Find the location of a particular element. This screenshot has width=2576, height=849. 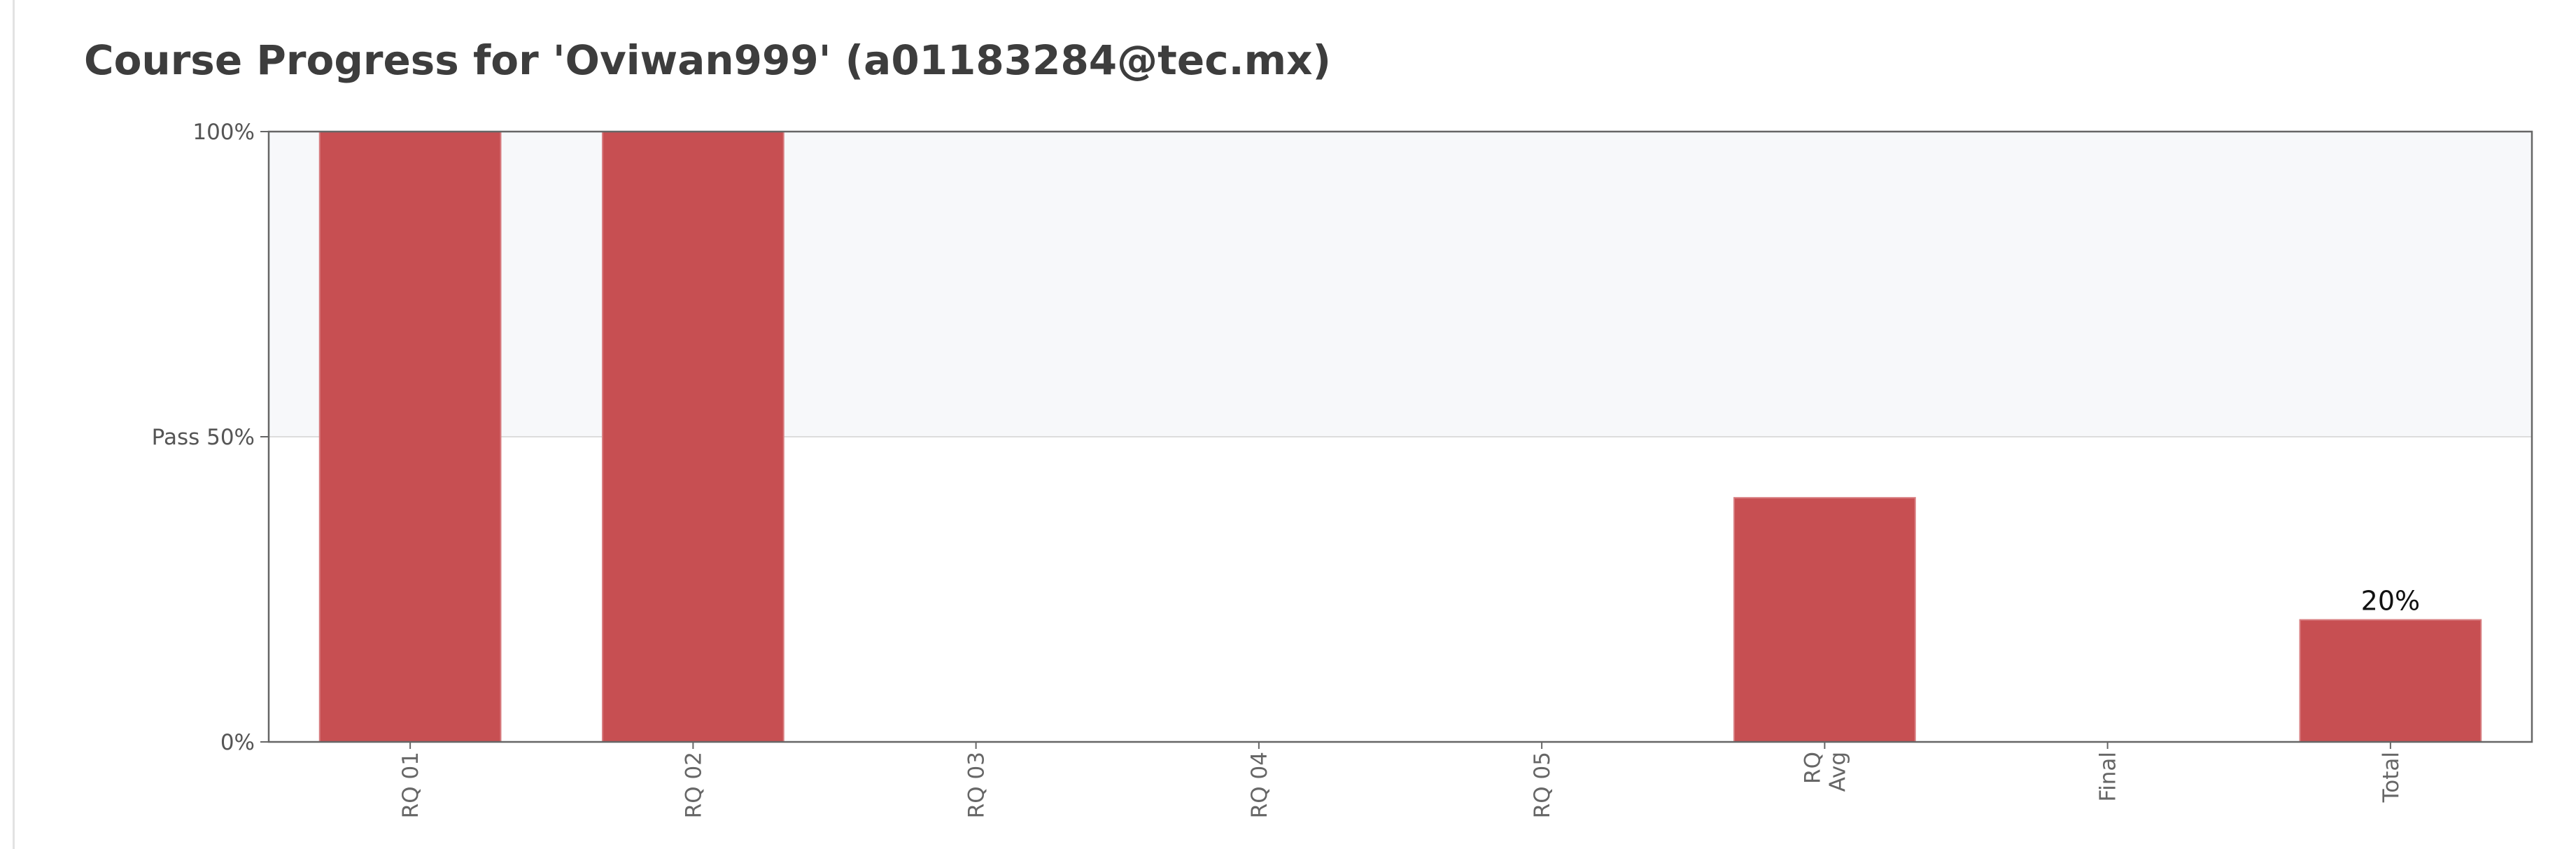

x-category-label-line: Total is located at coordinates (2391, 777).